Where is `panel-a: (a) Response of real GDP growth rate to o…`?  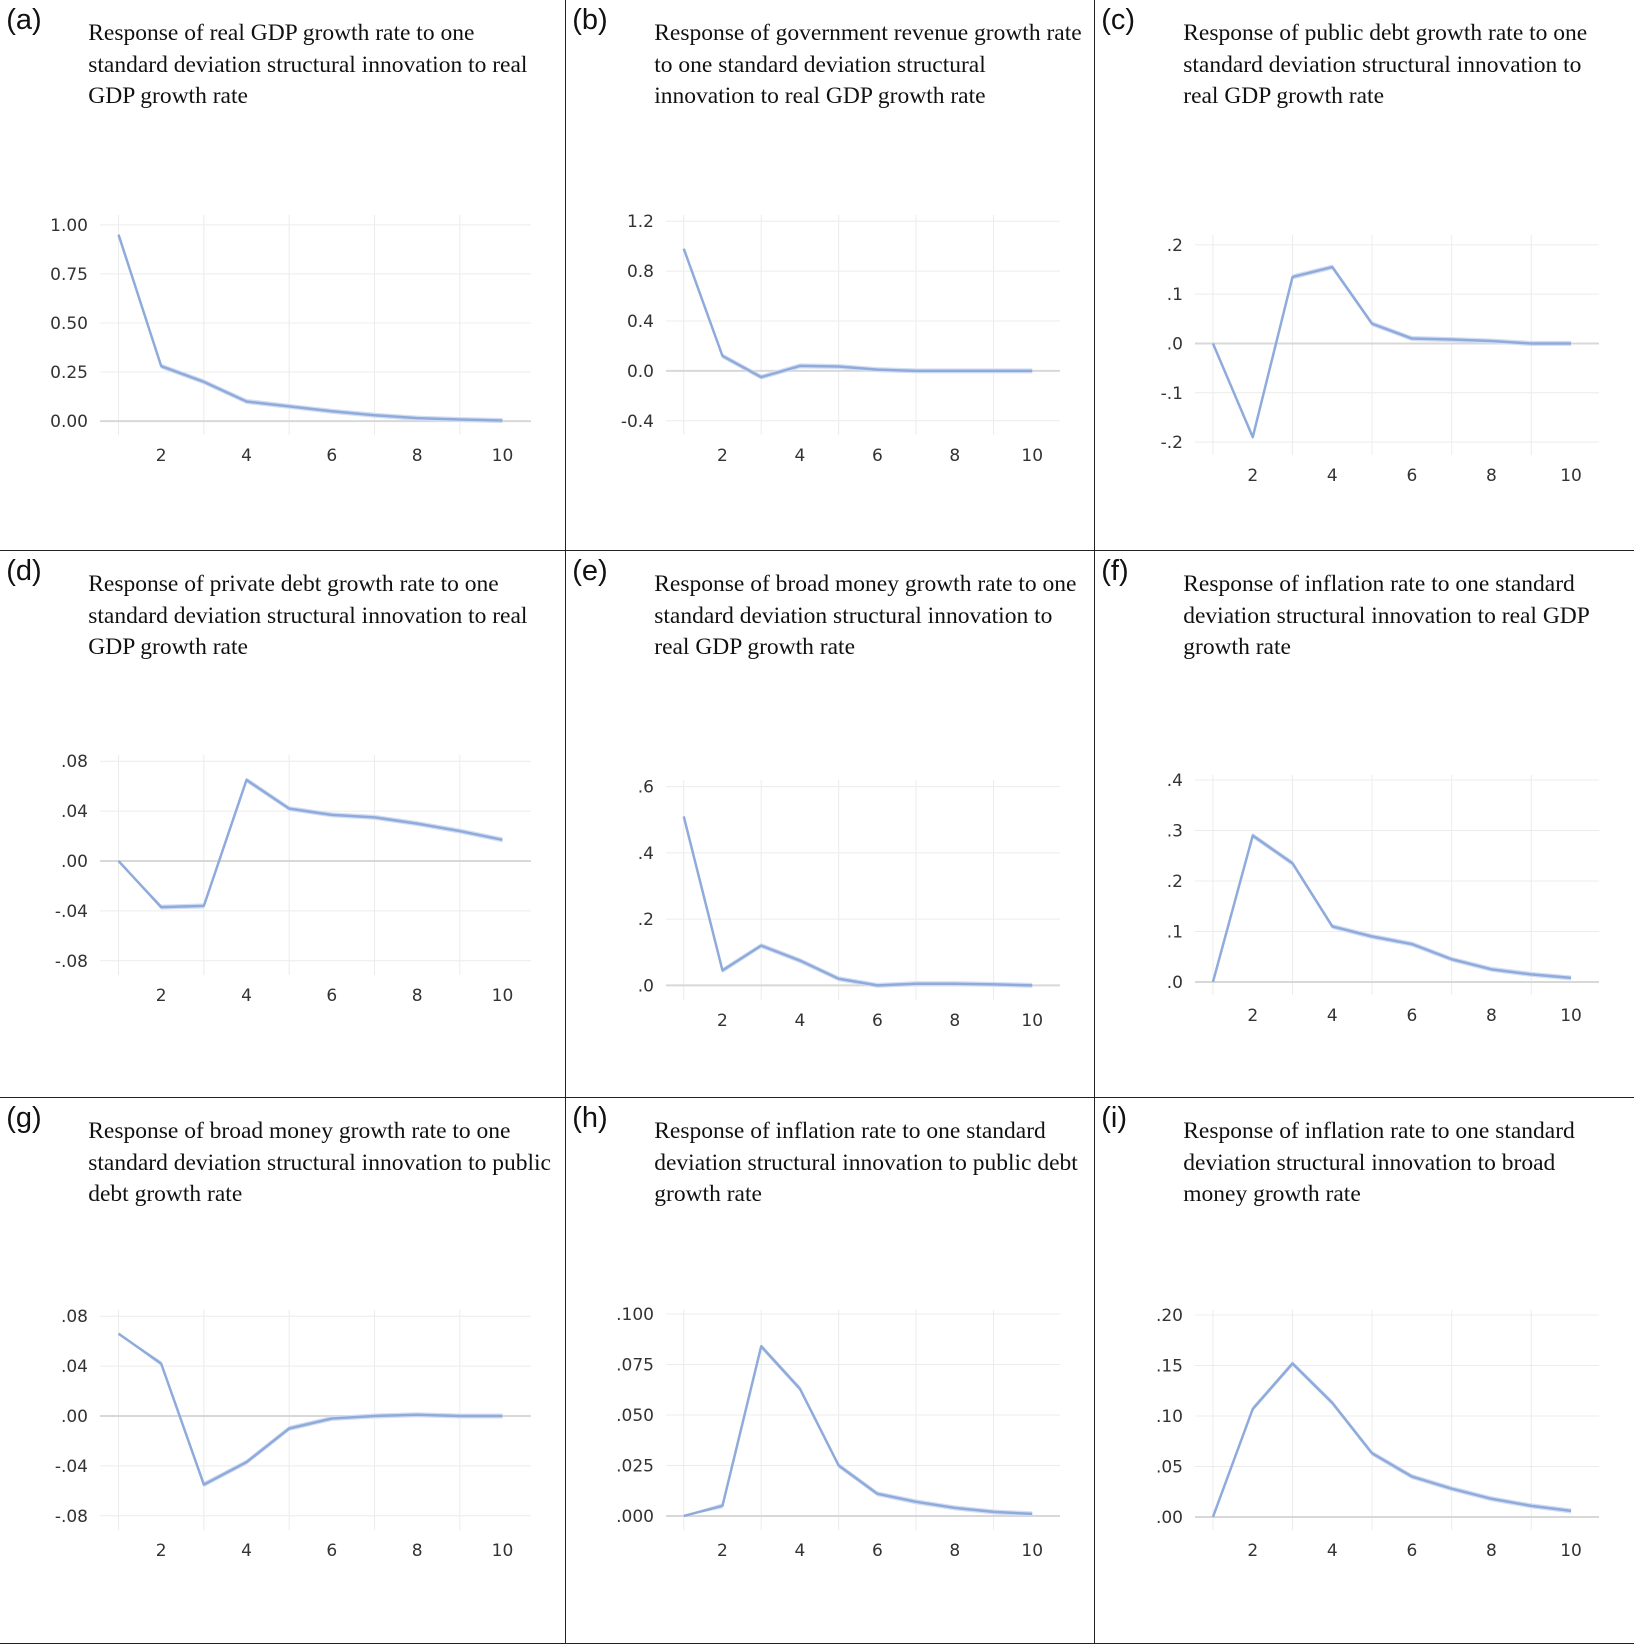 panel-a: (a) Response of real GDP growth rate to o… is located at coordinates (283, 276).